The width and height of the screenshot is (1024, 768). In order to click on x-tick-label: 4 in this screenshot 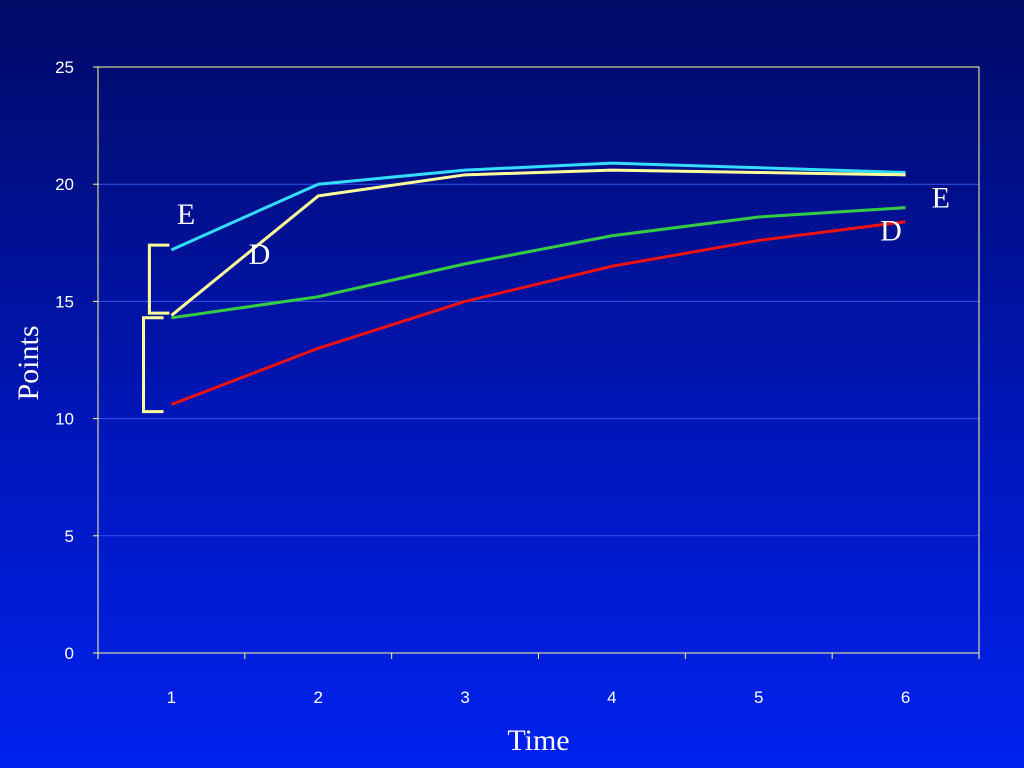, I will do `click(611, 697)`.